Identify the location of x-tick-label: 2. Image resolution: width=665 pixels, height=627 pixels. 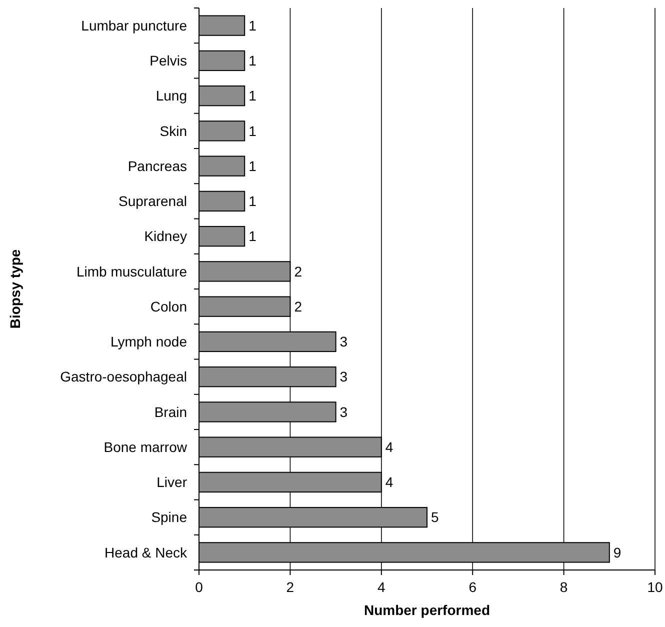
(290, 587).